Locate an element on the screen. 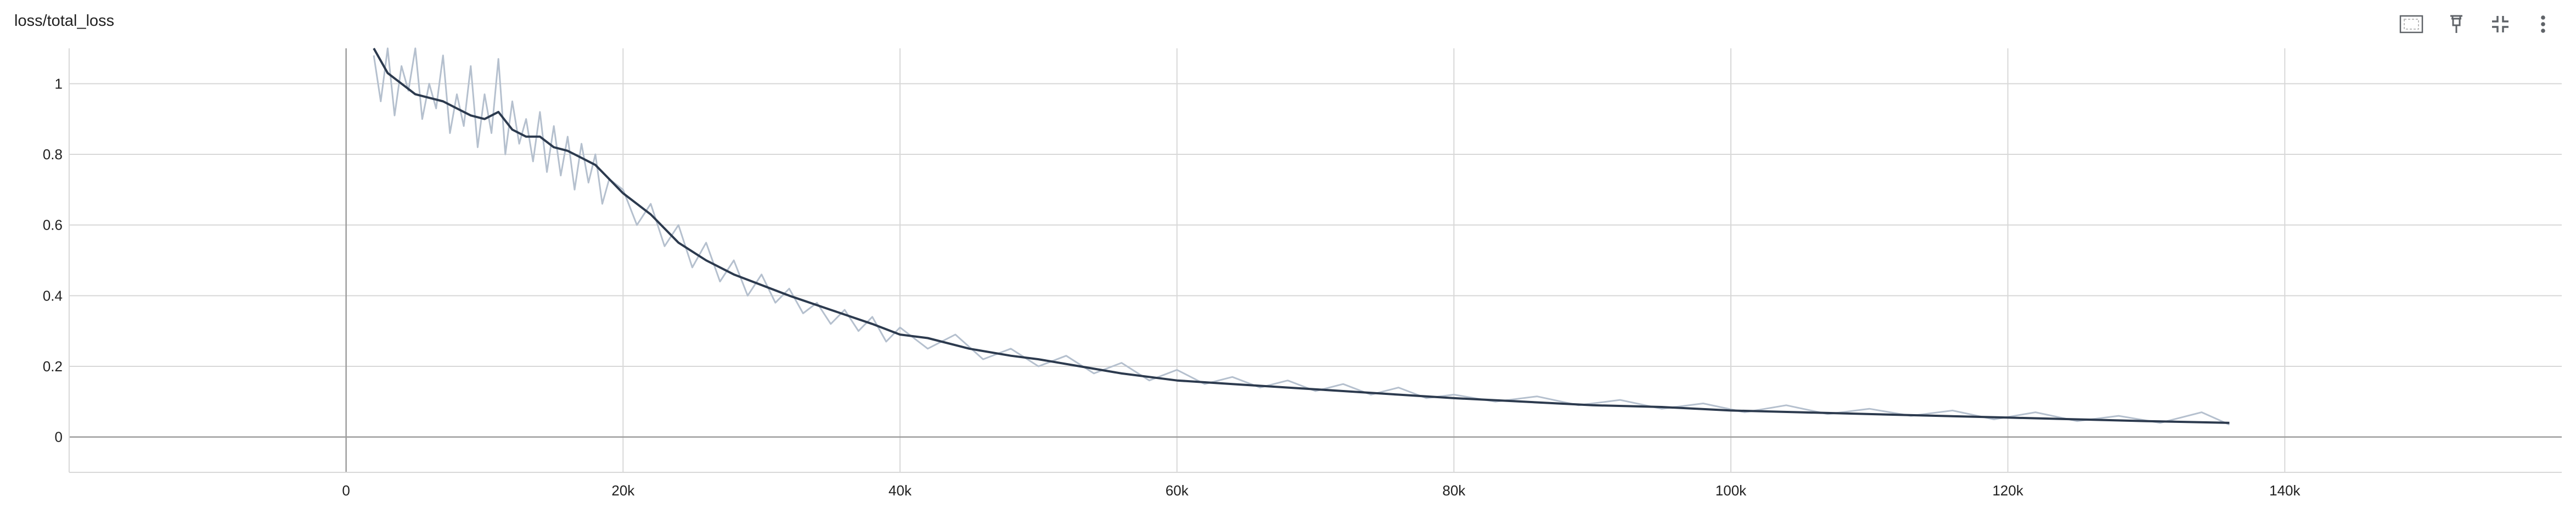  pin-icon is located at coordinates (2456, 24).